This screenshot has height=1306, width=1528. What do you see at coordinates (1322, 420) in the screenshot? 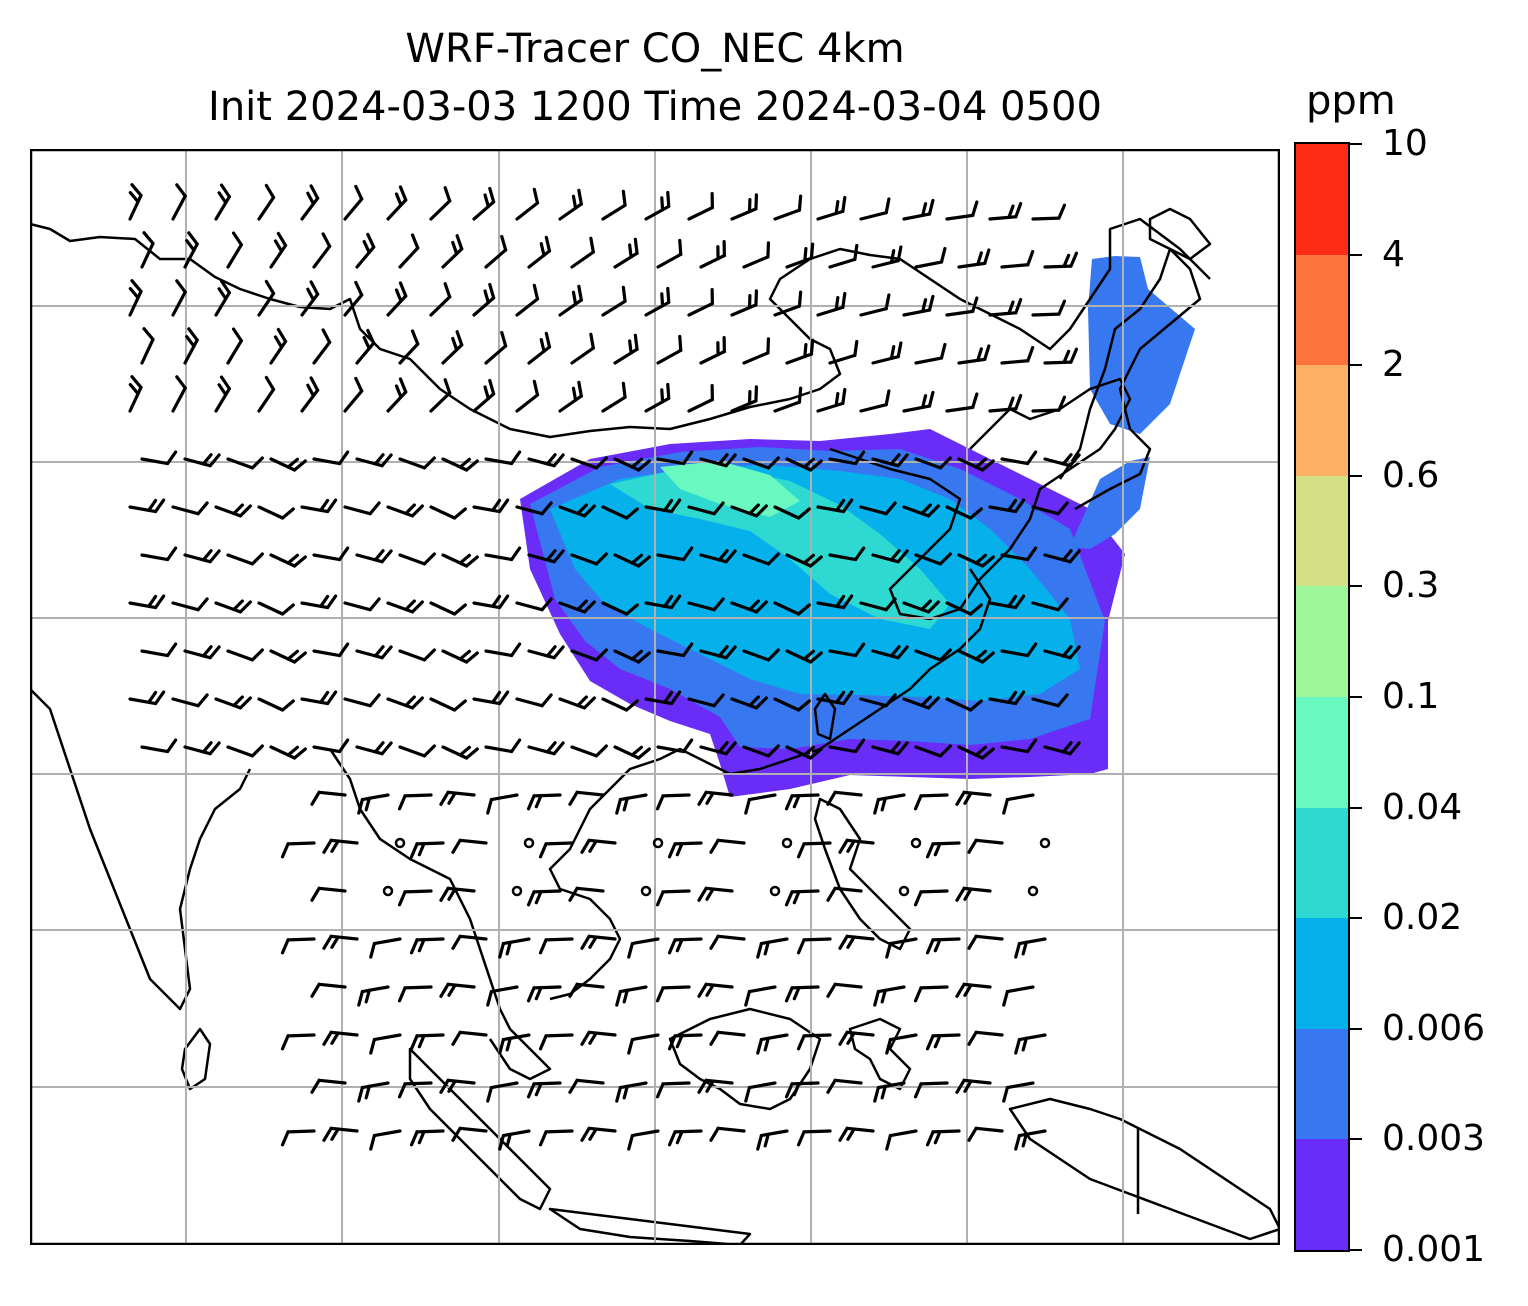
I see `colorbar-segment` at bounding box center [1322, 420].